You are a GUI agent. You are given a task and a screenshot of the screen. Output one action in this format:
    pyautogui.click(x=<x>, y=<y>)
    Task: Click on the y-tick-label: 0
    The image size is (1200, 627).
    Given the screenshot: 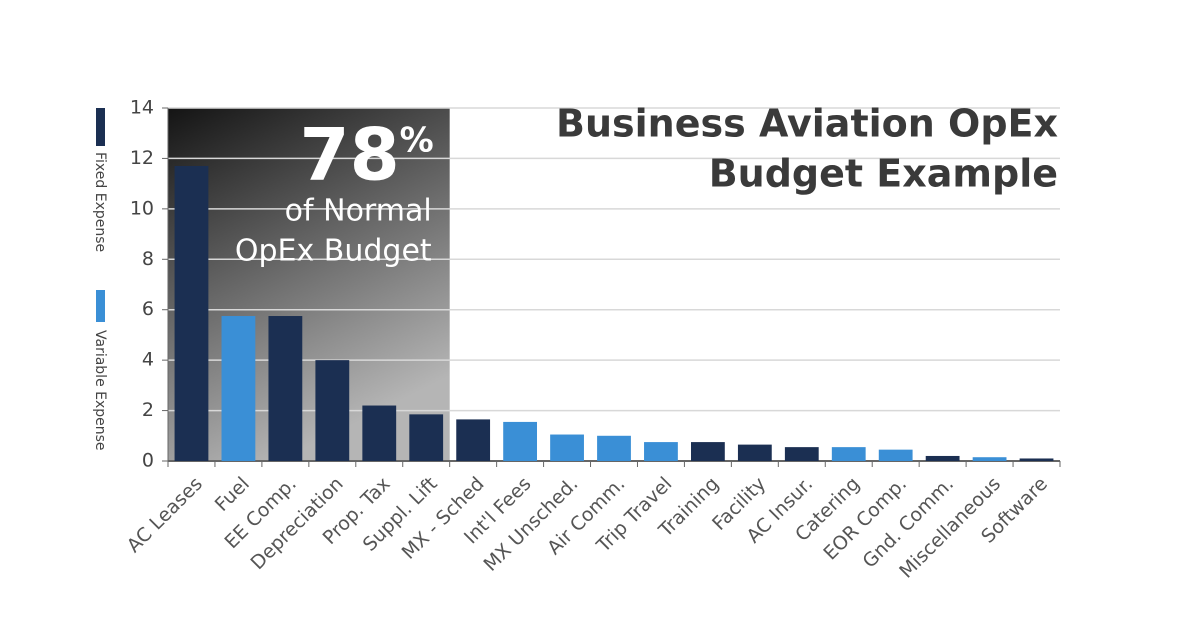 What is the action you would take?
    pyautogui.click(x=148, y=461)
    